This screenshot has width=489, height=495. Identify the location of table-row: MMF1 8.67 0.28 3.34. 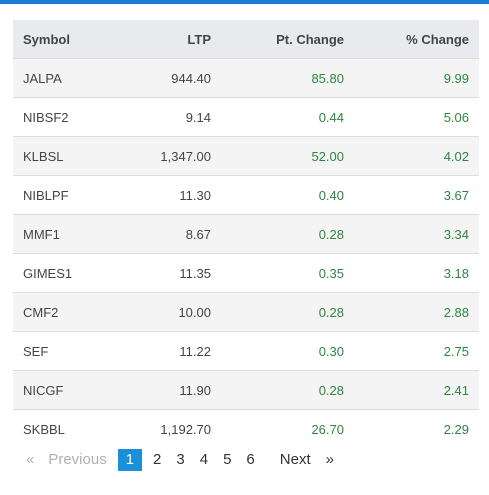
(246, 234).